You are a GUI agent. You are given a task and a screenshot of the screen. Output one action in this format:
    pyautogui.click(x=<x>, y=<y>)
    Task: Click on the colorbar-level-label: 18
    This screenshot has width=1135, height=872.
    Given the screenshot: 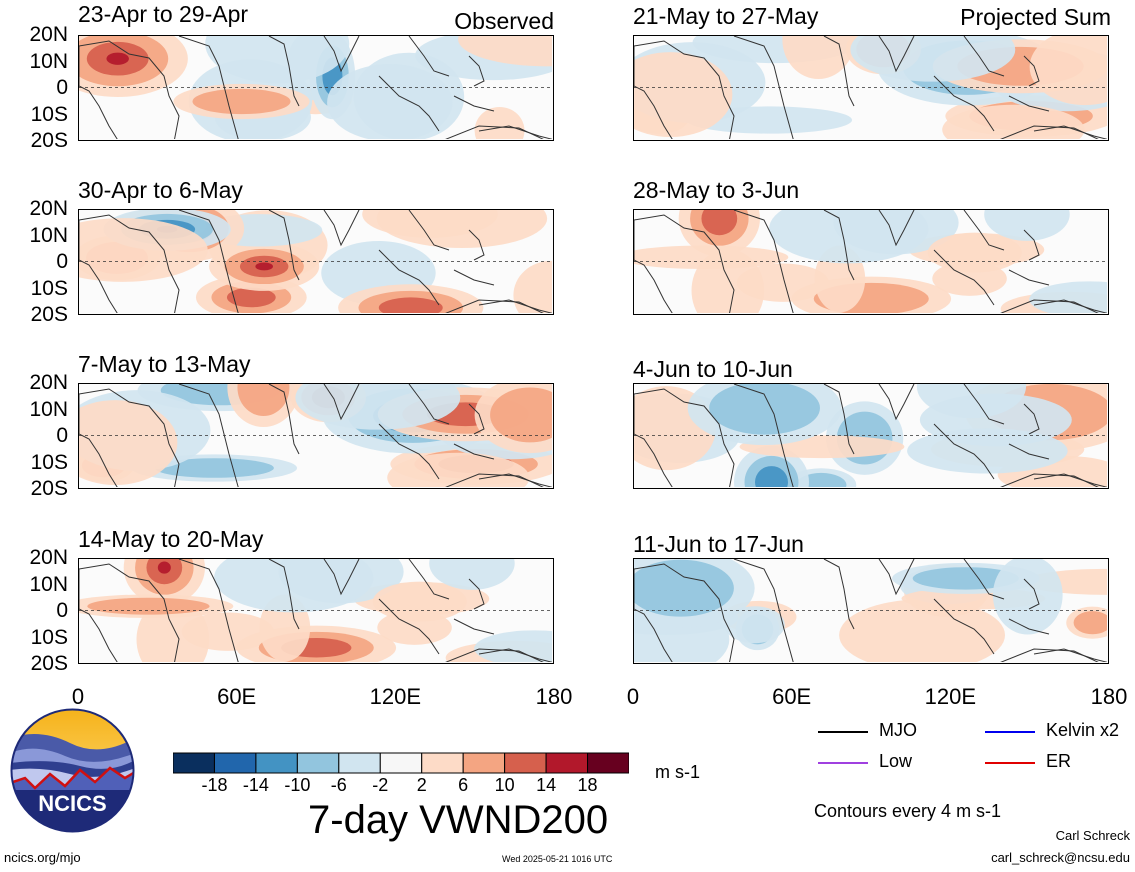 What is the action you would take?
    pyautogui.click(x=587, y=785)
    